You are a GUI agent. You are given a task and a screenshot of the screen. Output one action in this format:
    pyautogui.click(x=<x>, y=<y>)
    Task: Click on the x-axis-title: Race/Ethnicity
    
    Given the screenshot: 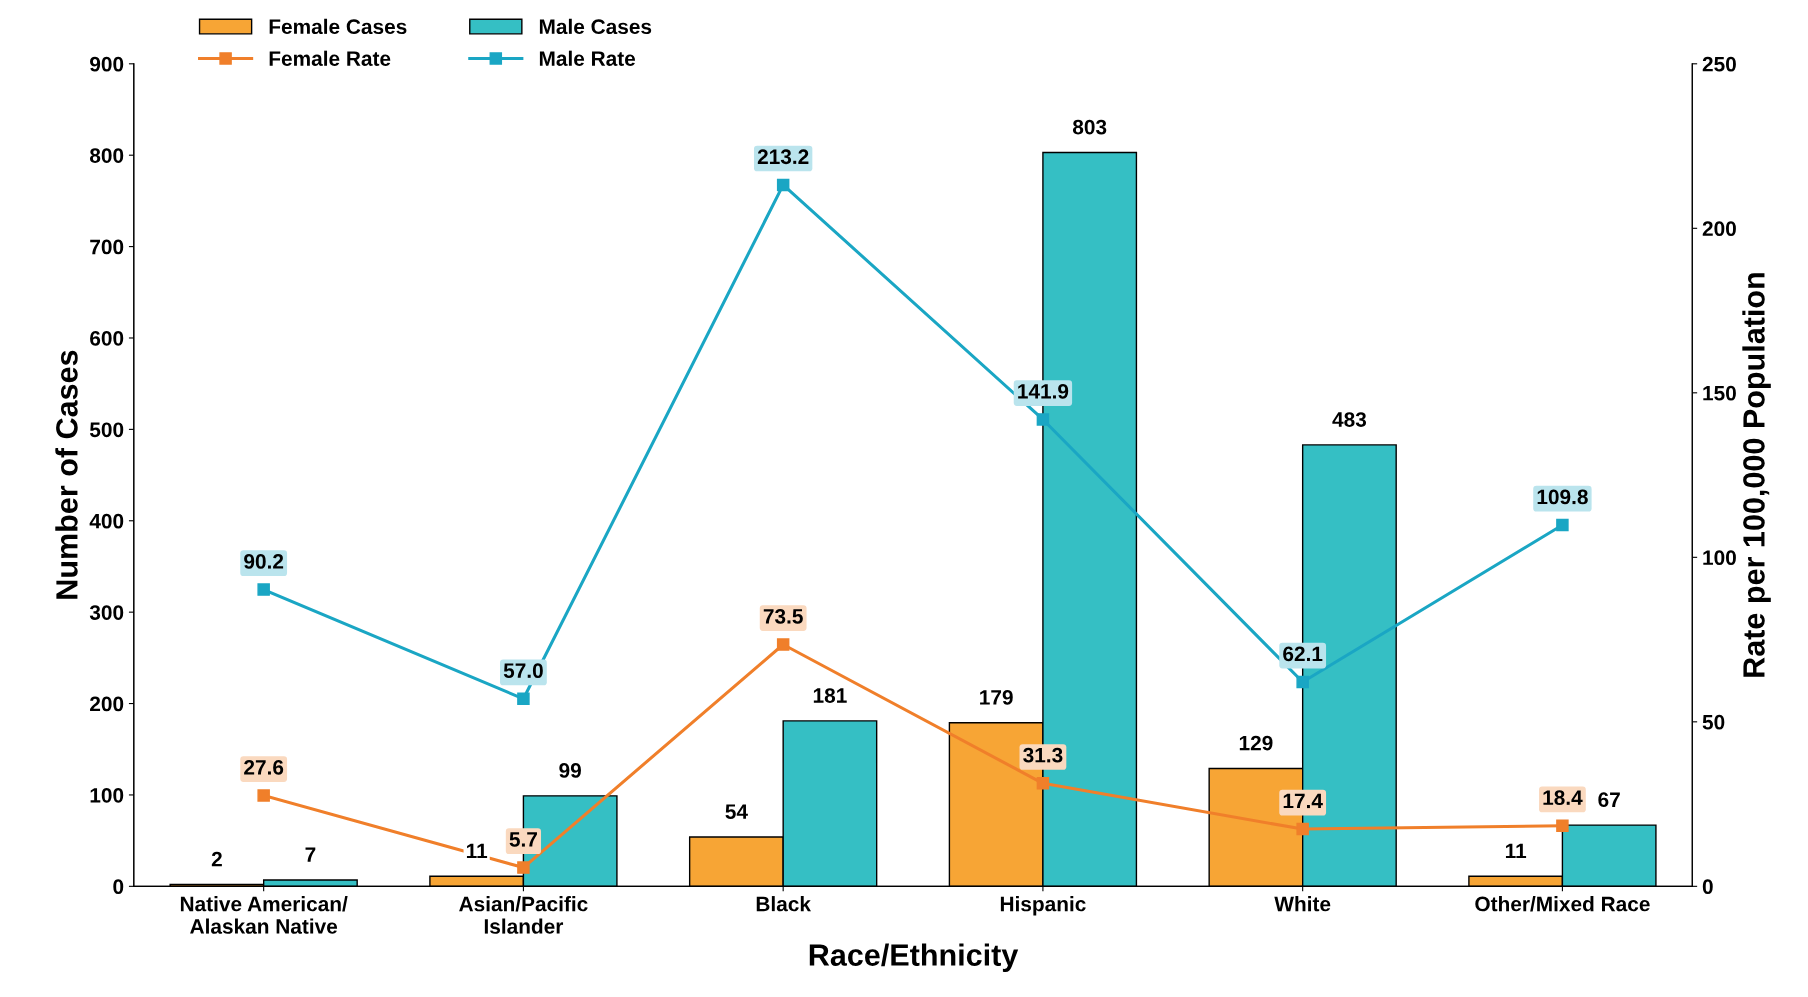 What is the action you would take?
    pyautogui.click(x=914, y=957)
    